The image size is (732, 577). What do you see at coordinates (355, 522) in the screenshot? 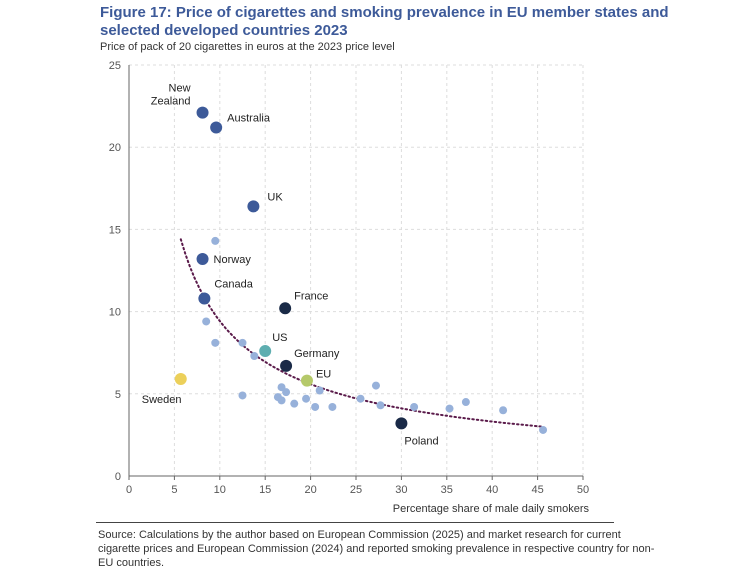
I see `divider` at bounding box center [355, 522].